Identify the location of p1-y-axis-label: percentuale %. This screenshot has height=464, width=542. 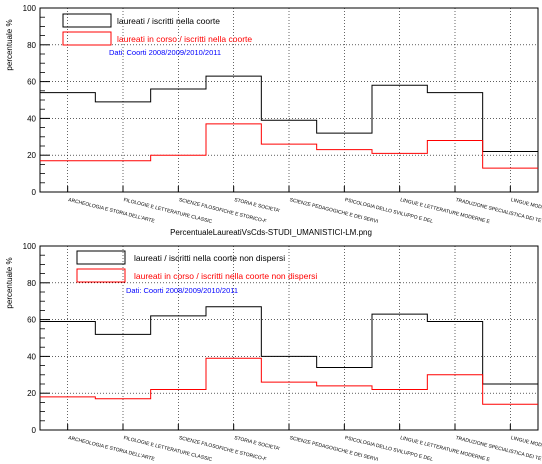
(9, 44).